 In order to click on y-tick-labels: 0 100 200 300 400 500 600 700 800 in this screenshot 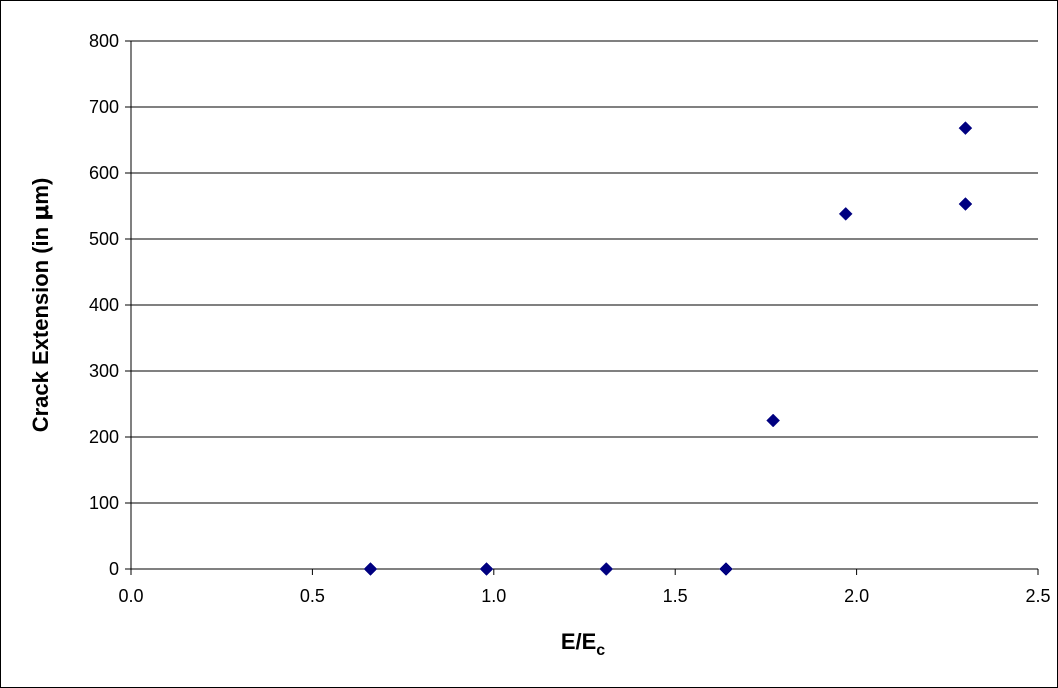, I will do `click(104, 305)`.